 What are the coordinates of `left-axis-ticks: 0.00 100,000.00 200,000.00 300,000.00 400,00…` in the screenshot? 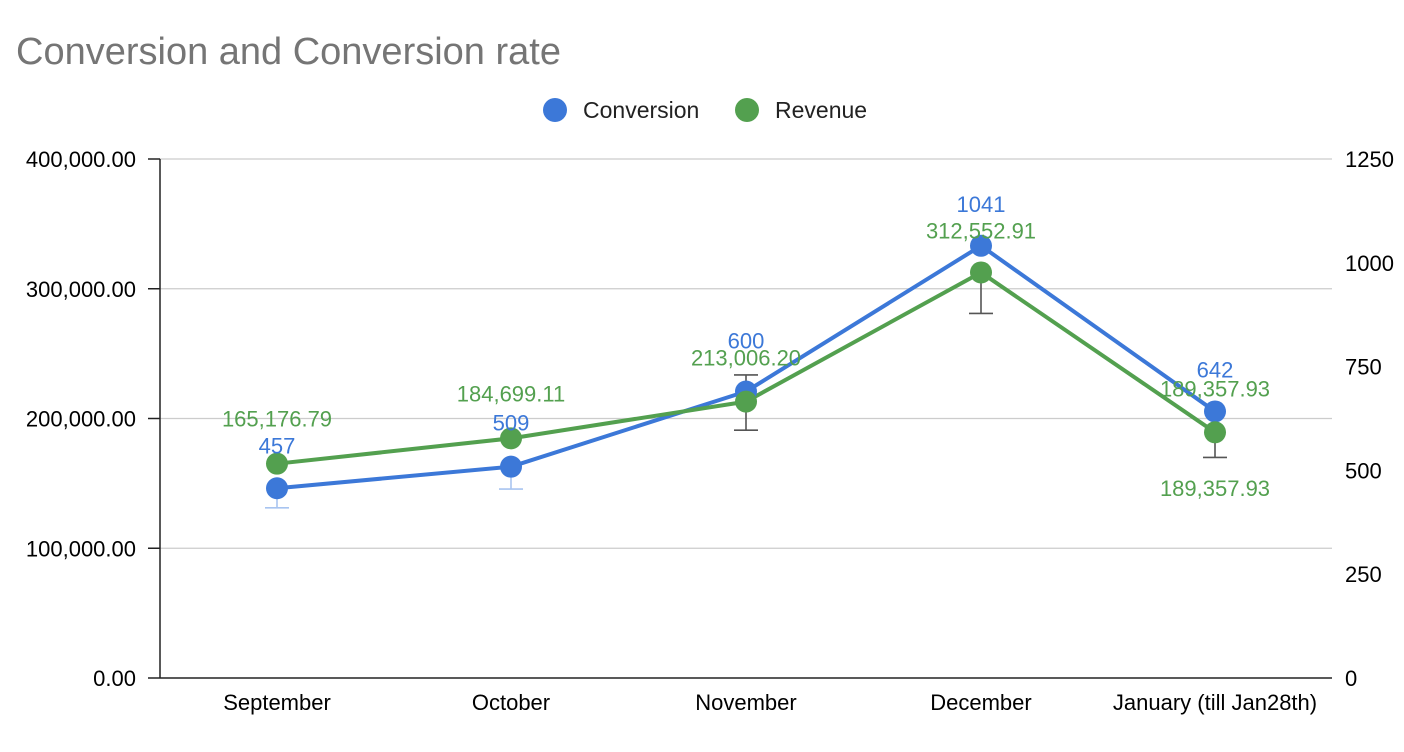 It's located at (93, 419).